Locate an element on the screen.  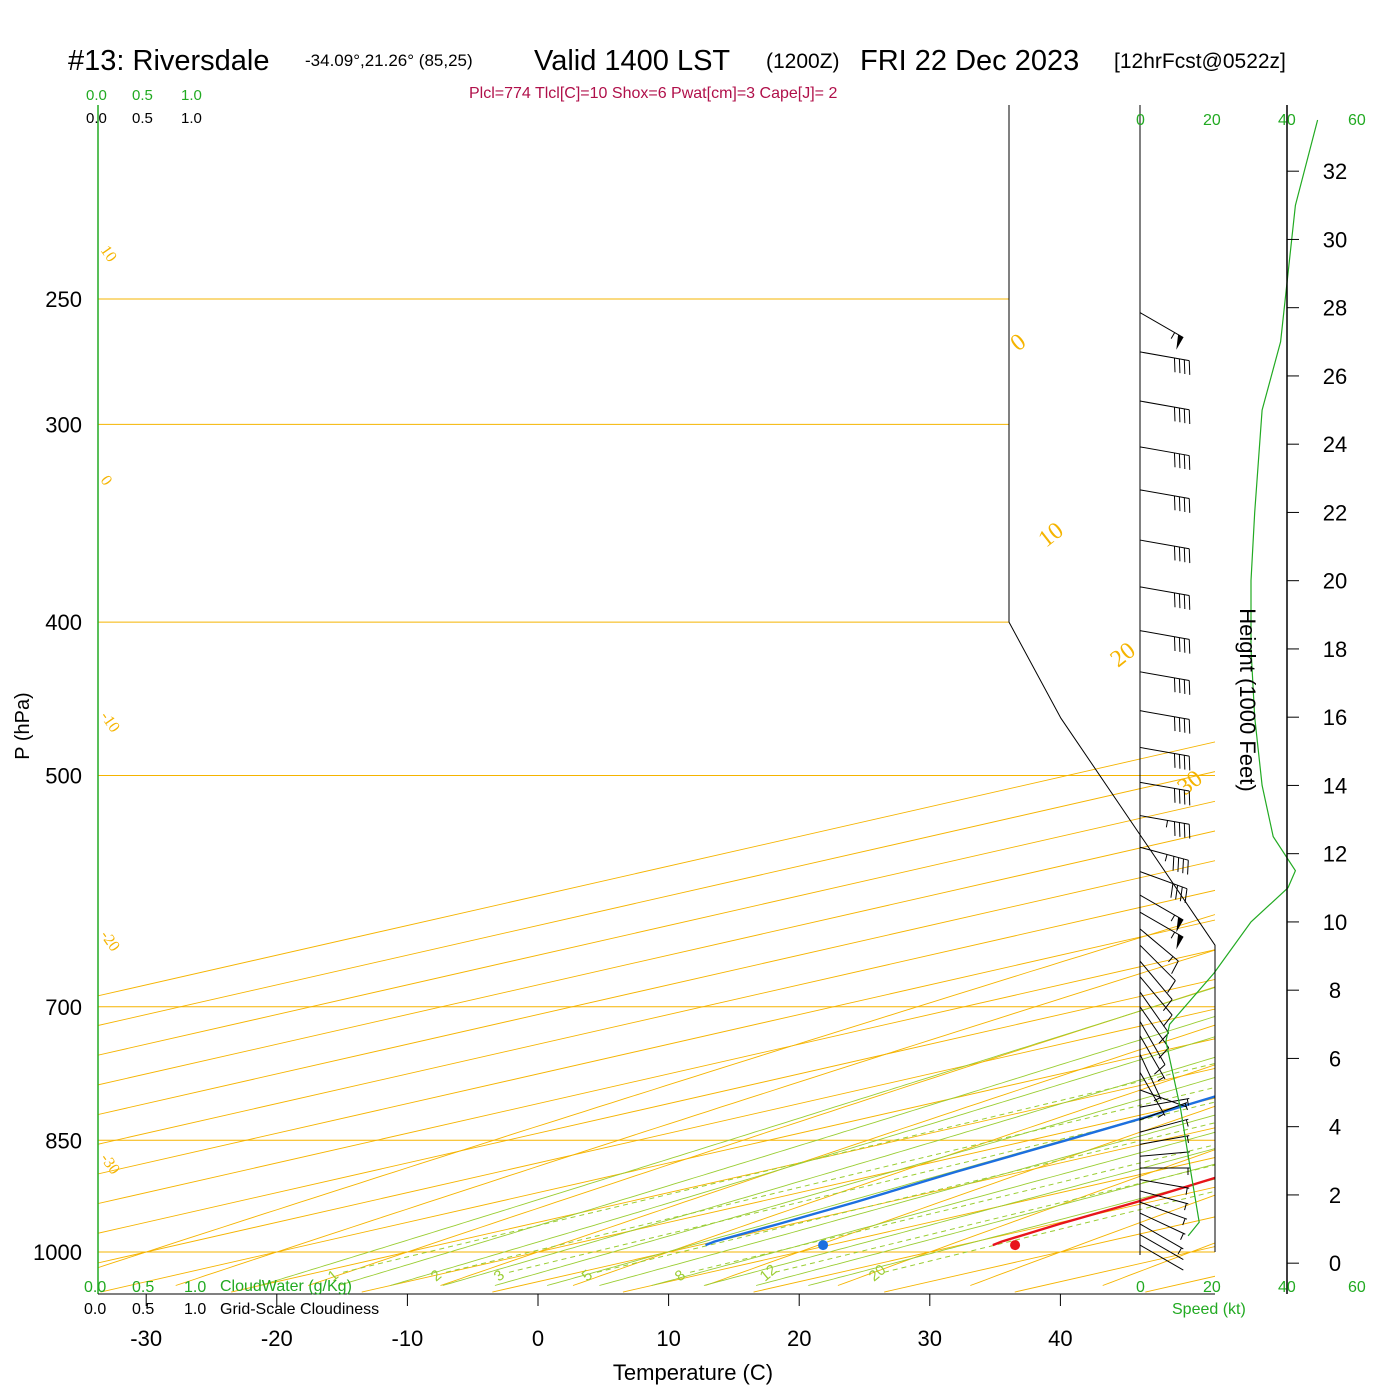
speed-top-tick-0: 0 is located at coordinates (1140, 120).